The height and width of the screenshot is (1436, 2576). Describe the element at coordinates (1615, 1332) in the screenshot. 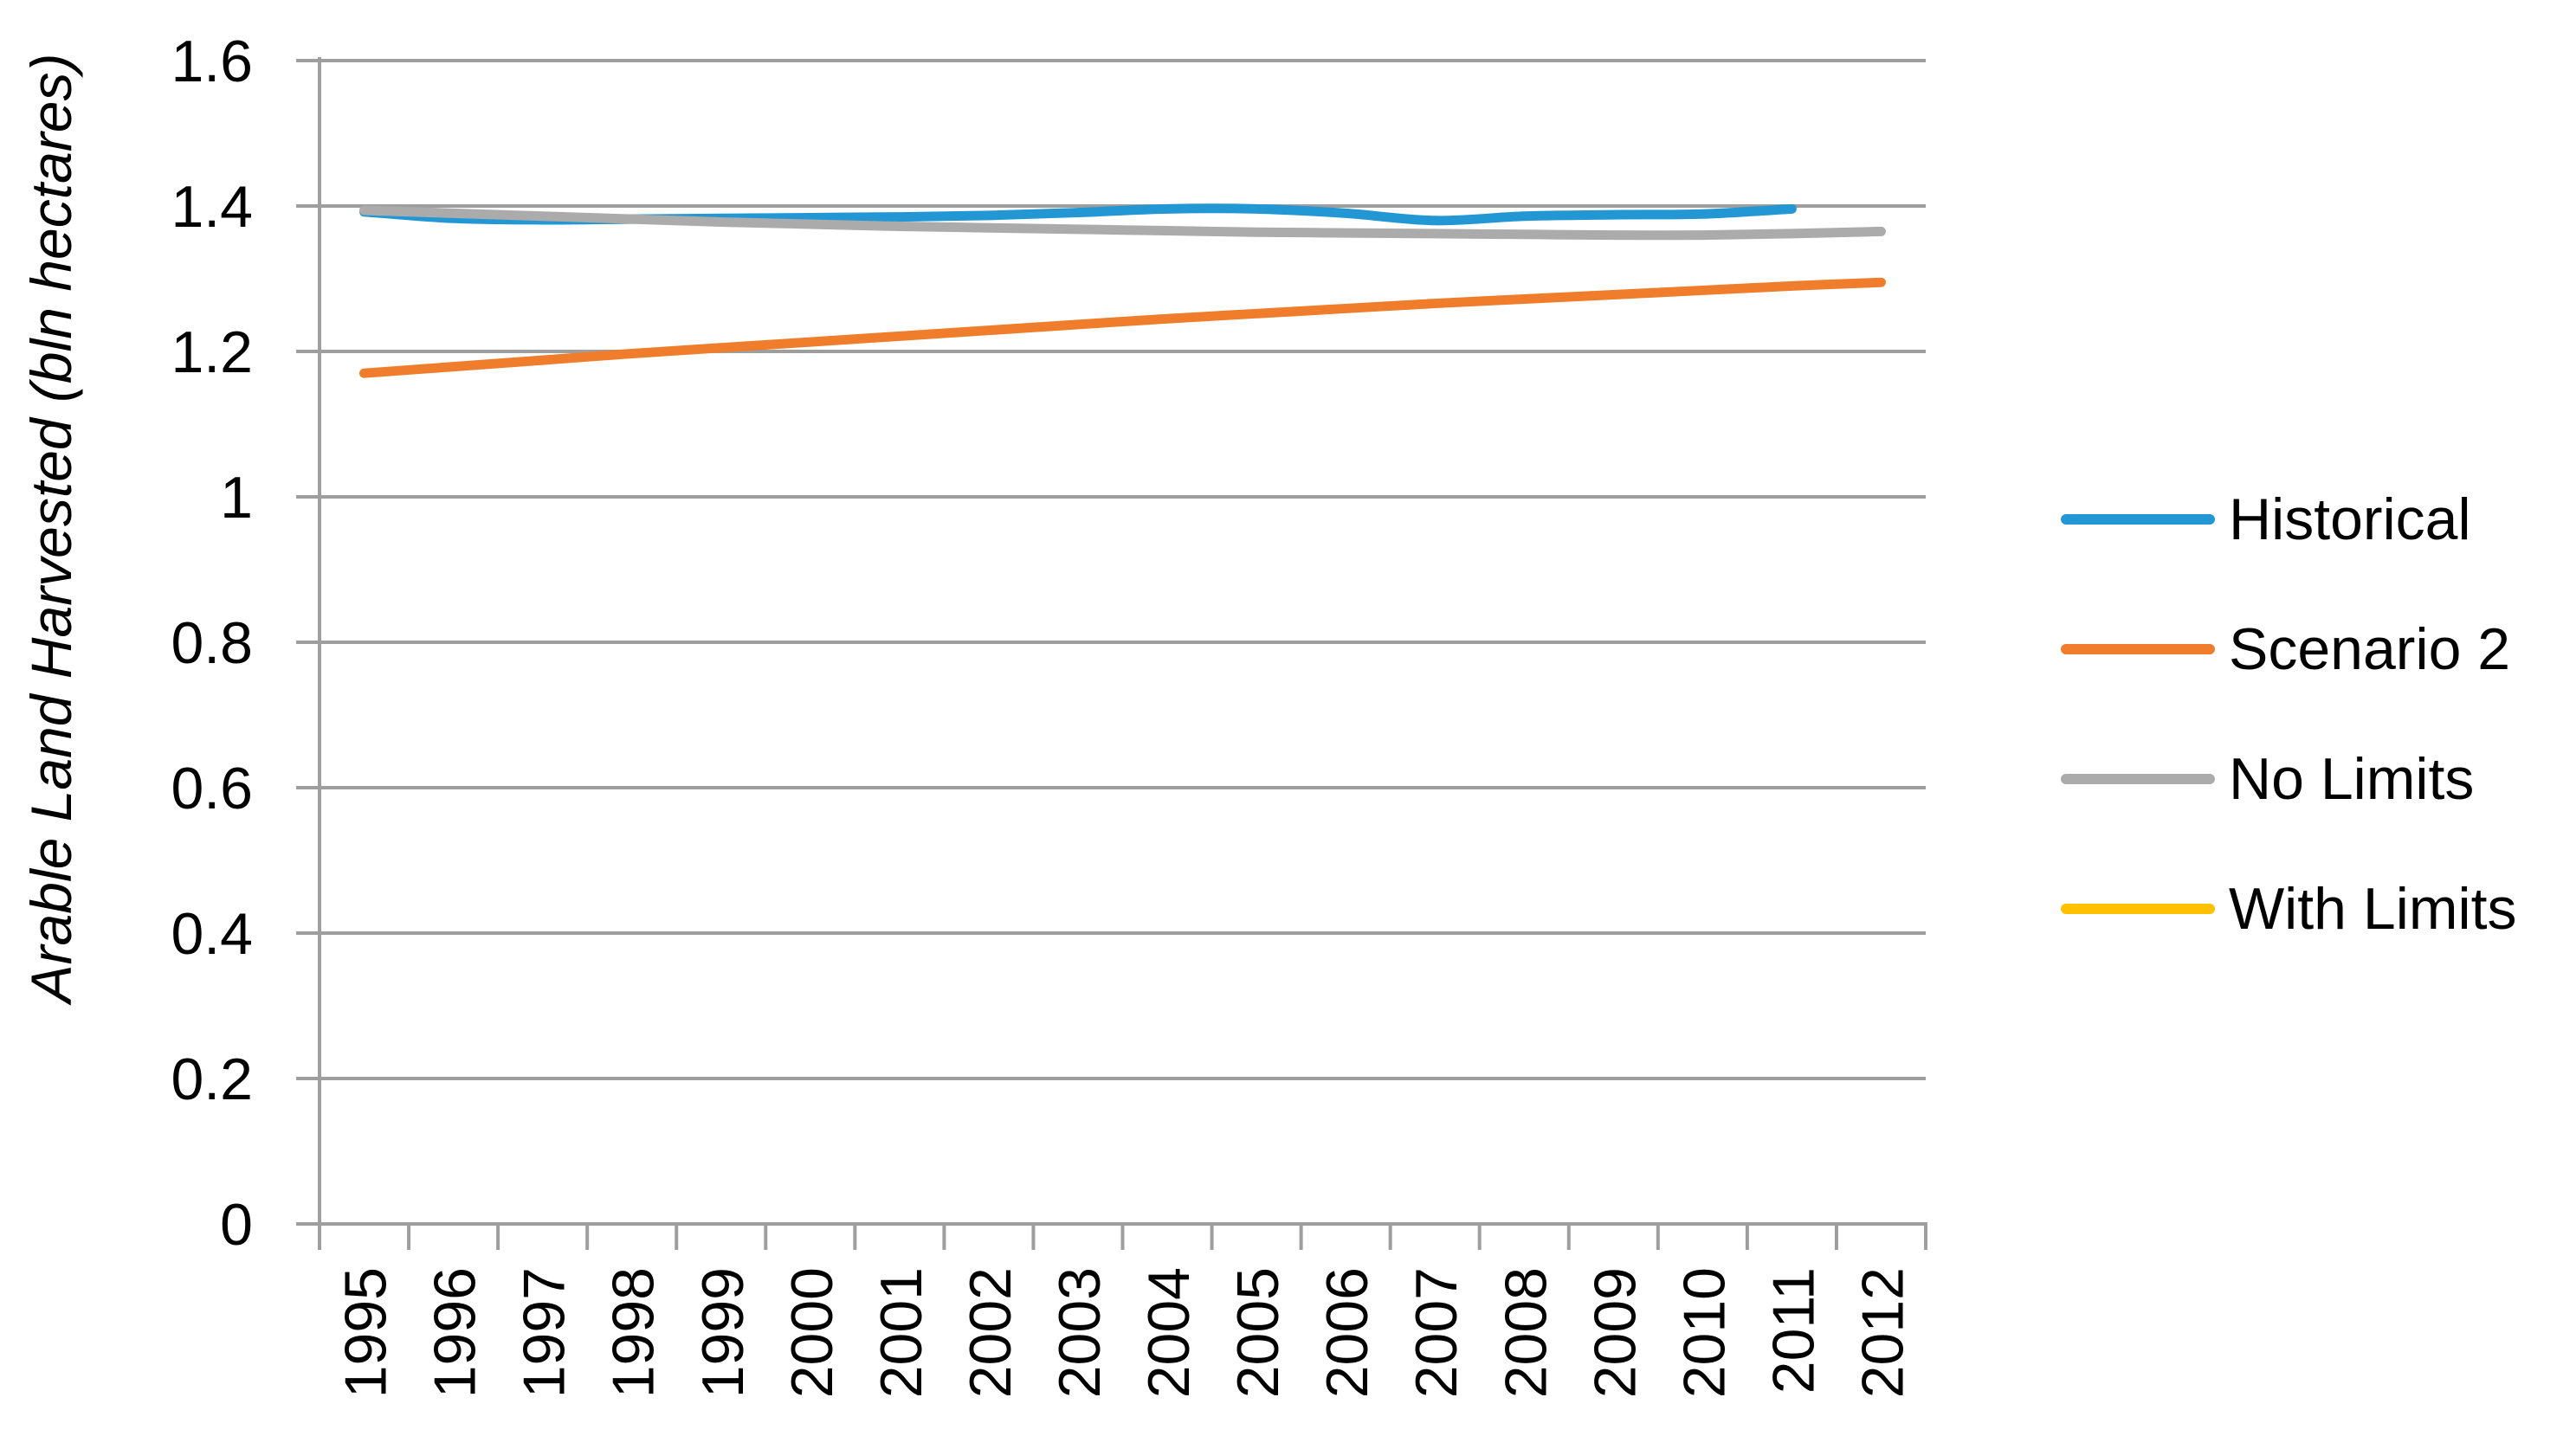

I see `x-axis-tick-label: 2009` at that location.